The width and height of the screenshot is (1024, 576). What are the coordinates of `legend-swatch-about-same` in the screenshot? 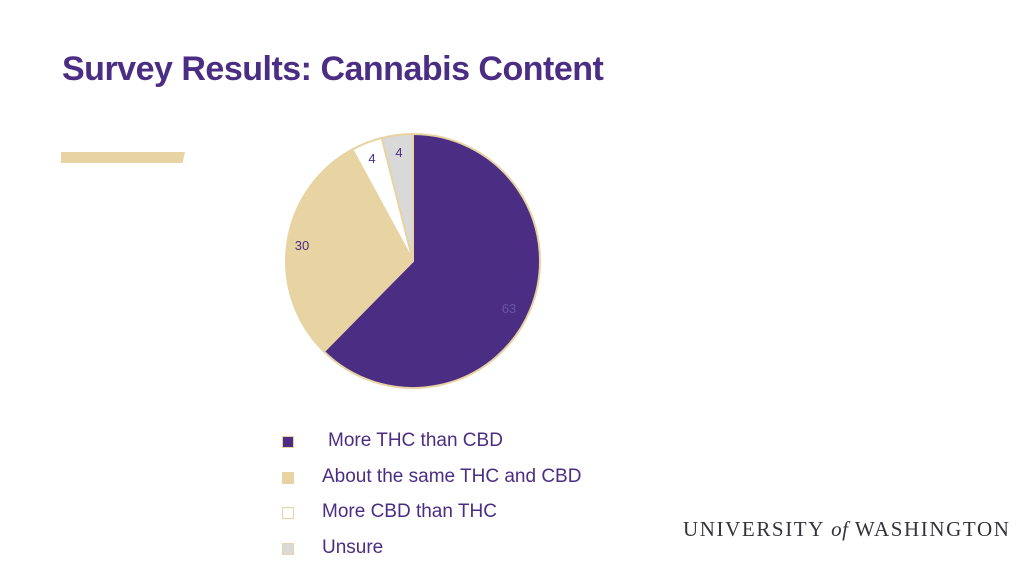 It's located at (288, 478).